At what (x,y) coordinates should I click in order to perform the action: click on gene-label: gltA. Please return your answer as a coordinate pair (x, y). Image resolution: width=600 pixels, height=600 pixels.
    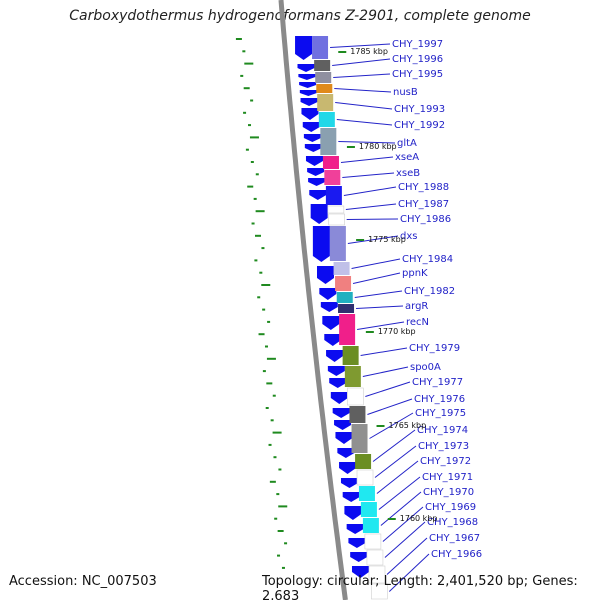
    Looking at the image, I should click on (407, 143).